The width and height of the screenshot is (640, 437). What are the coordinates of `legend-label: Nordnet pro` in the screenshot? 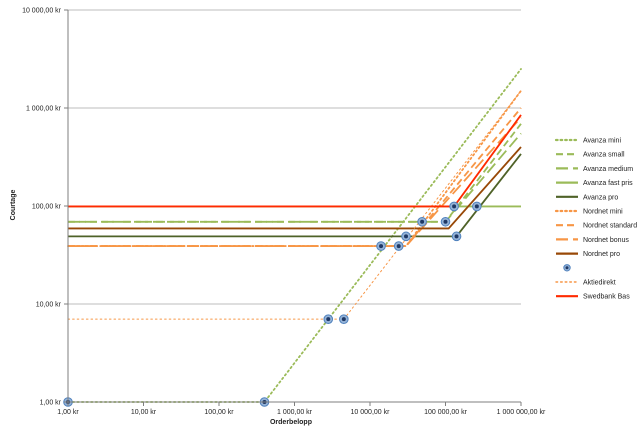 It's located at (601, 254).